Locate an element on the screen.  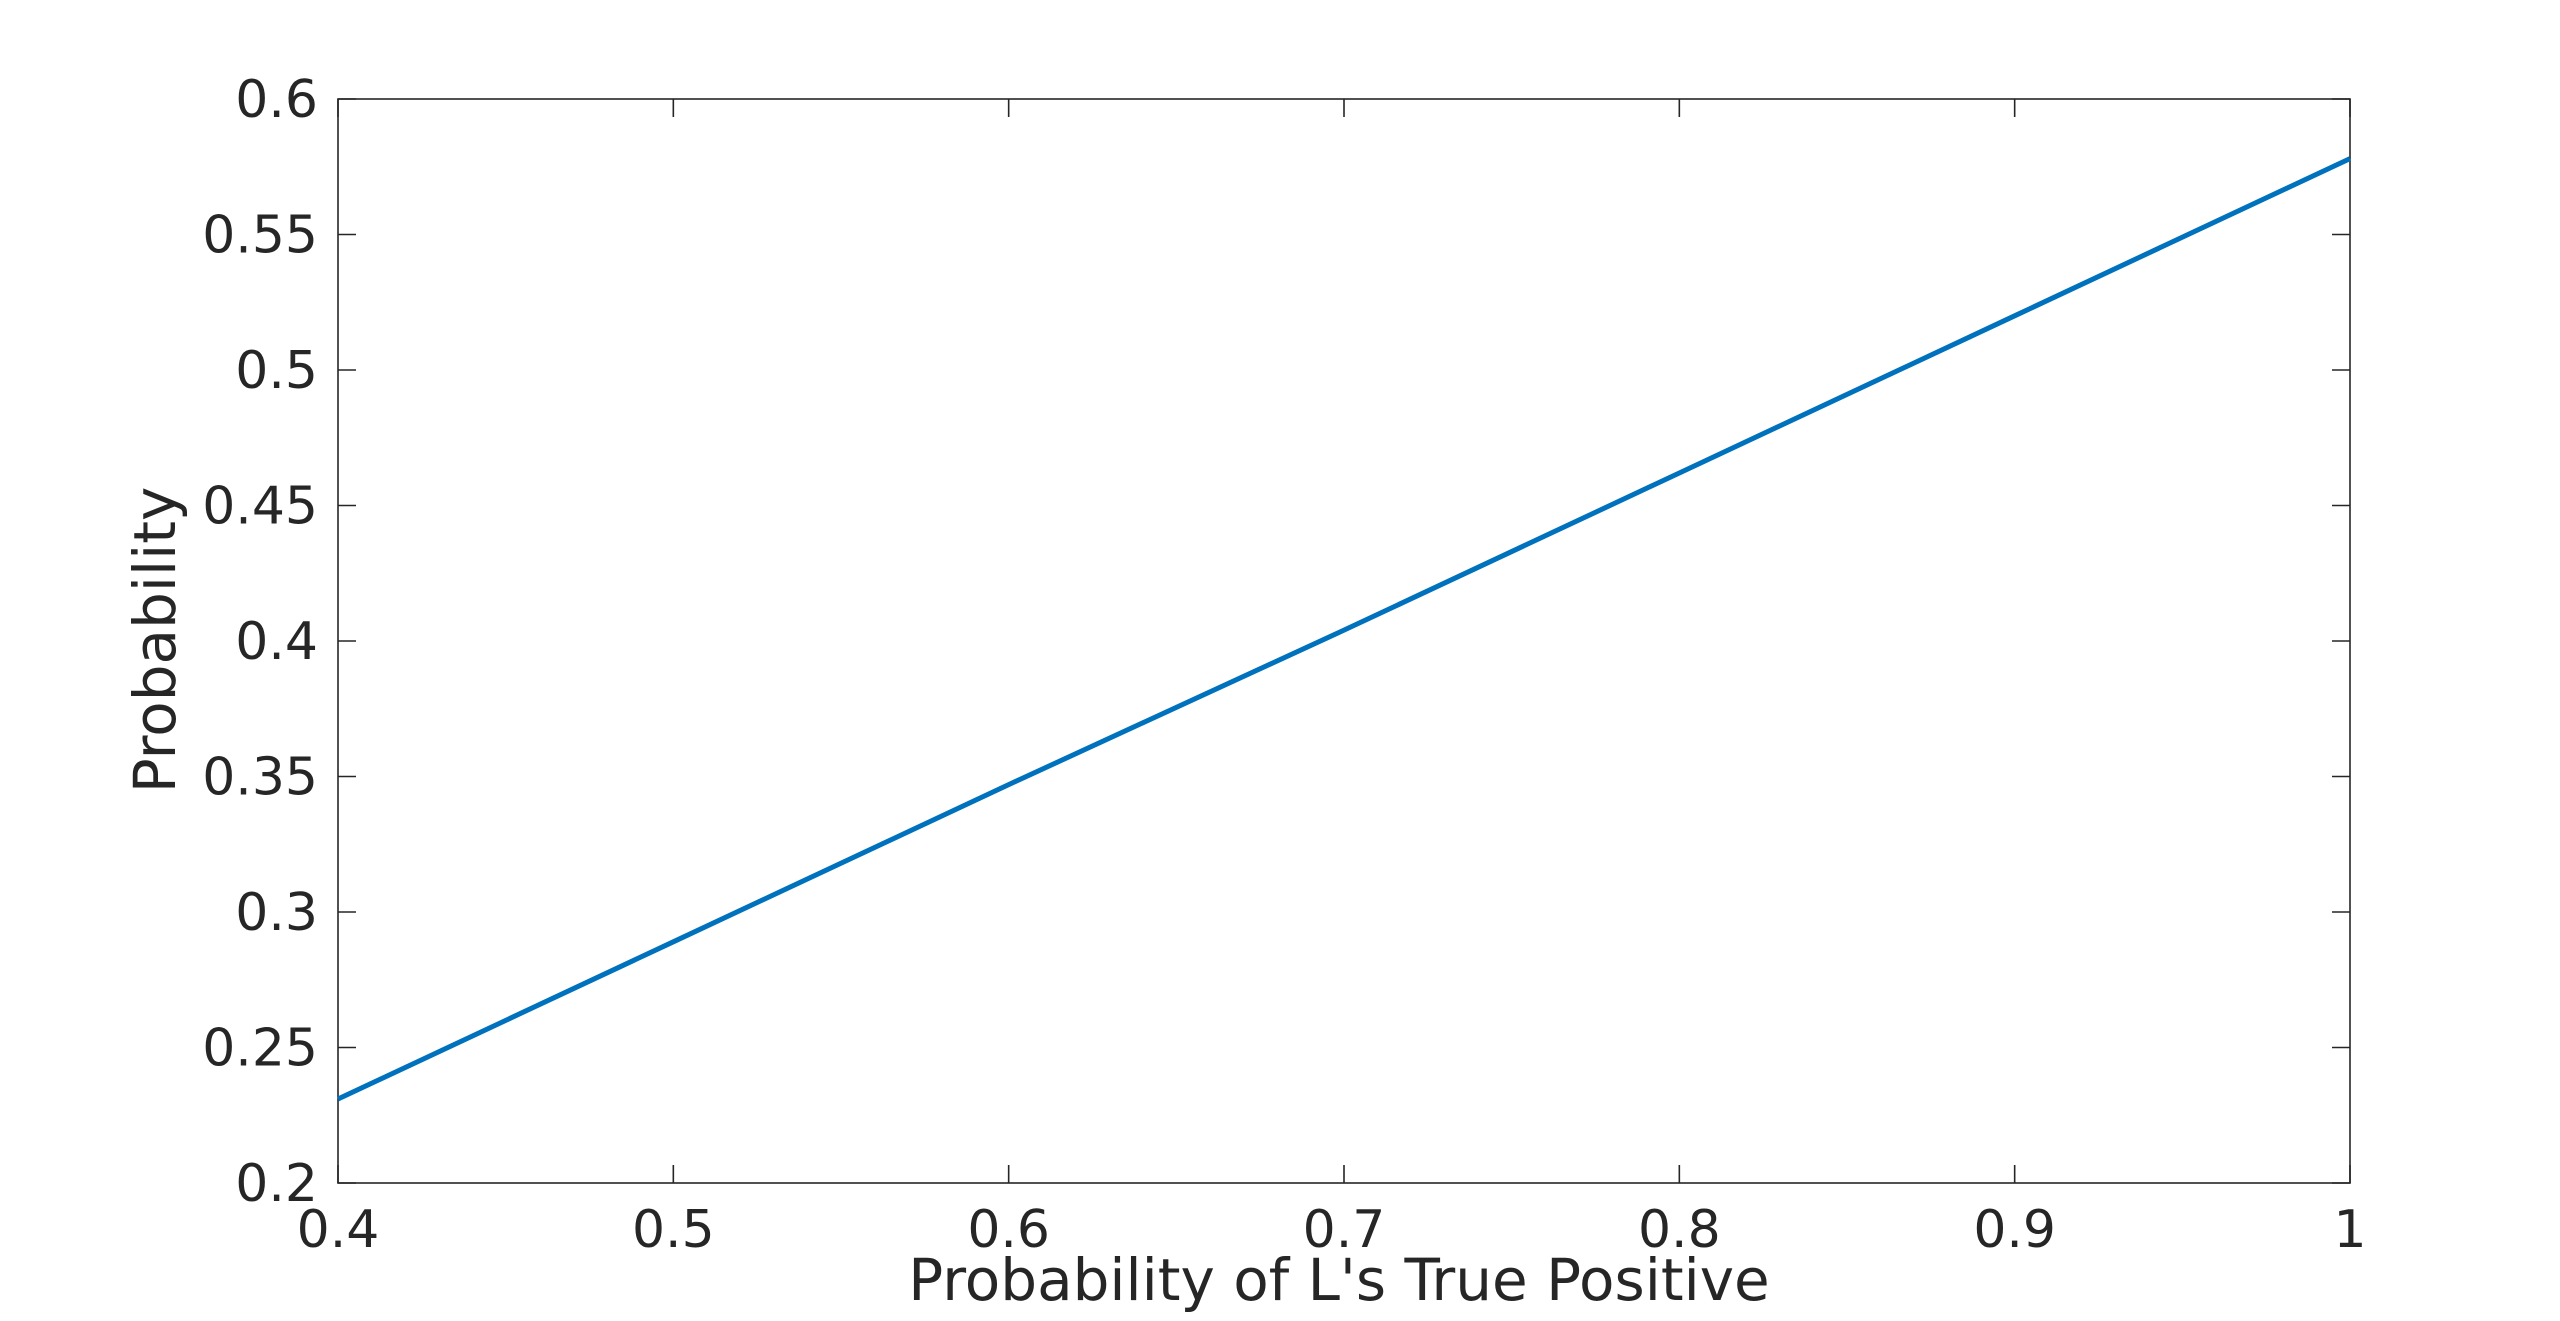
x-tick-label: 0.5 is located at coordinates (673, 1230).